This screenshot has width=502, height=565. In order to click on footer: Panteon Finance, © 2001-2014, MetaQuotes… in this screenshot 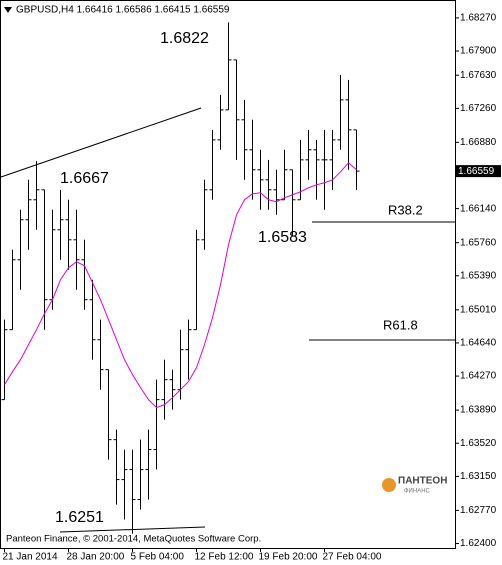, I will do `click(133, 539)`.